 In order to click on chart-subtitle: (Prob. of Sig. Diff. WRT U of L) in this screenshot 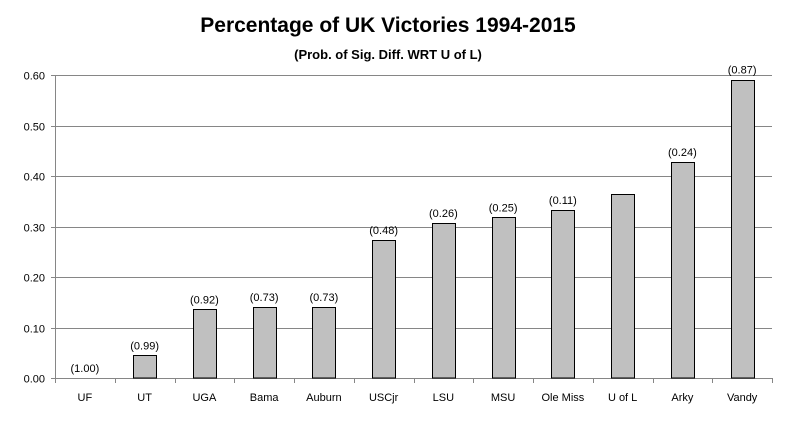, I will do `click(388, 54)`.